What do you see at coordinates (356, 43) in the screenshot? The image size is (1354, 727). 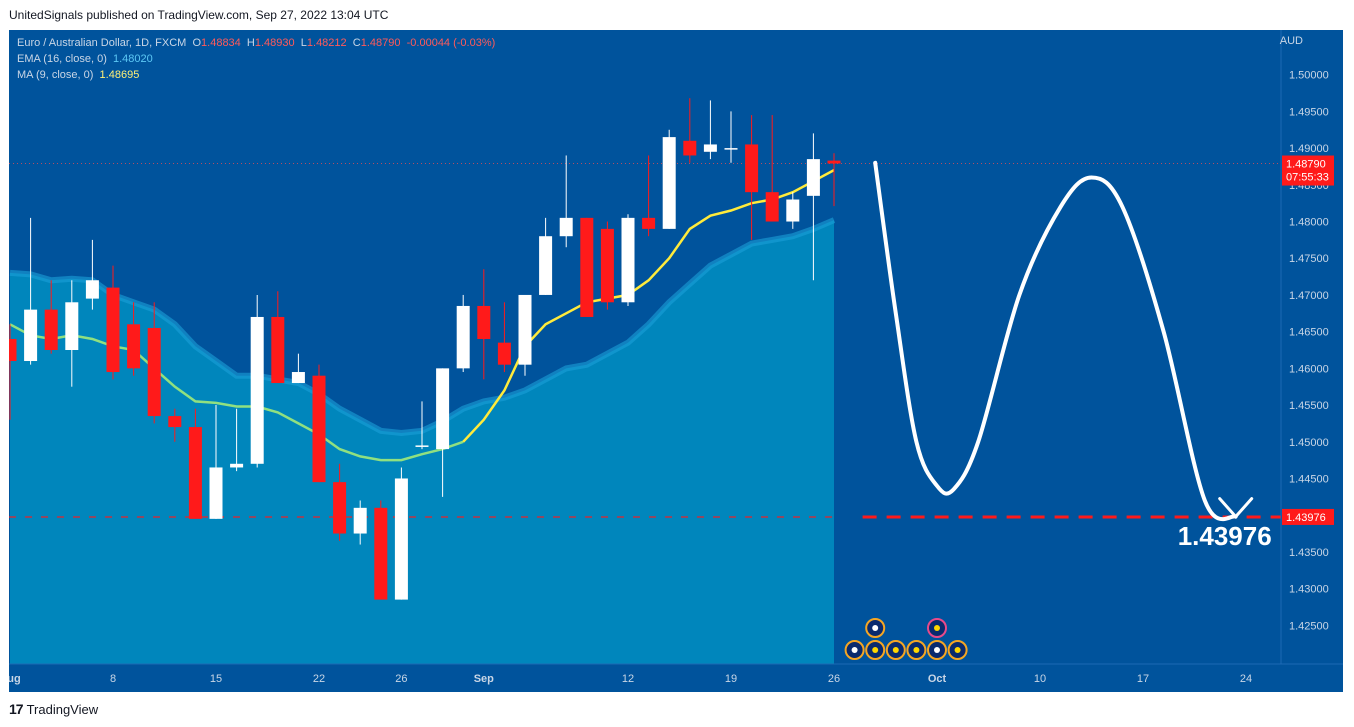 I see `close-label: C` at bounding box center [356, 43].